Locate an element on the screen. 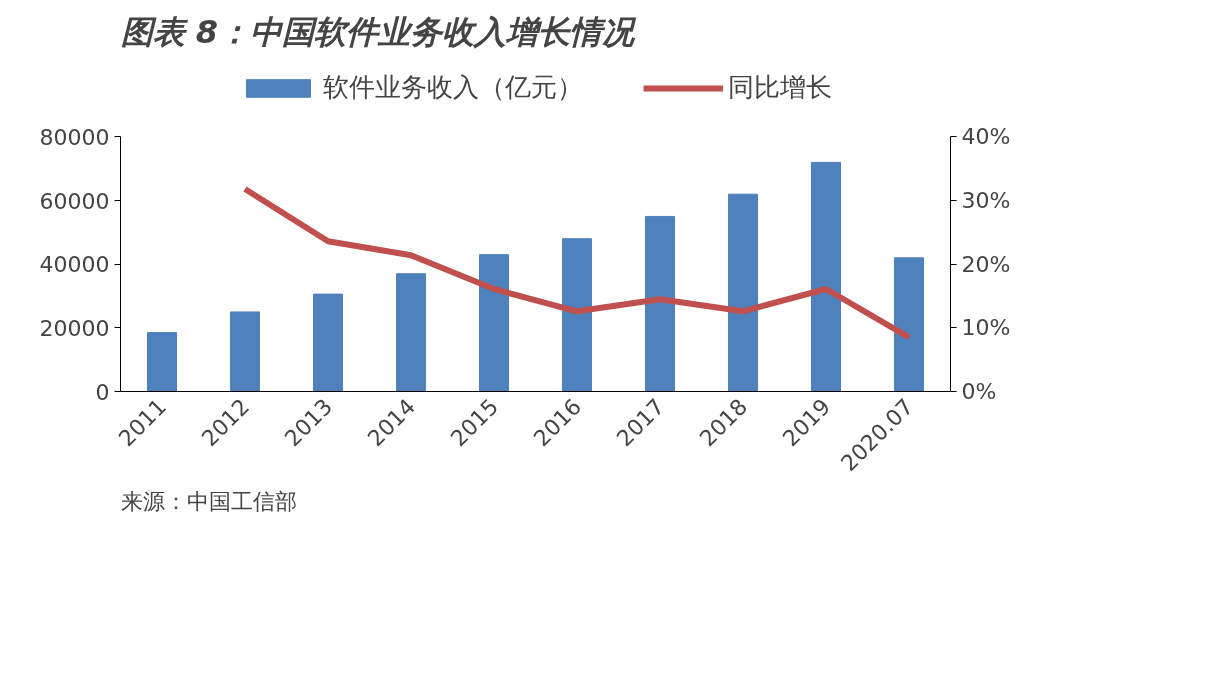 Image resolution: width=1214 pixels, height=684 pixels. y2-tick-label: 40% is located at coordinates (986, 137).